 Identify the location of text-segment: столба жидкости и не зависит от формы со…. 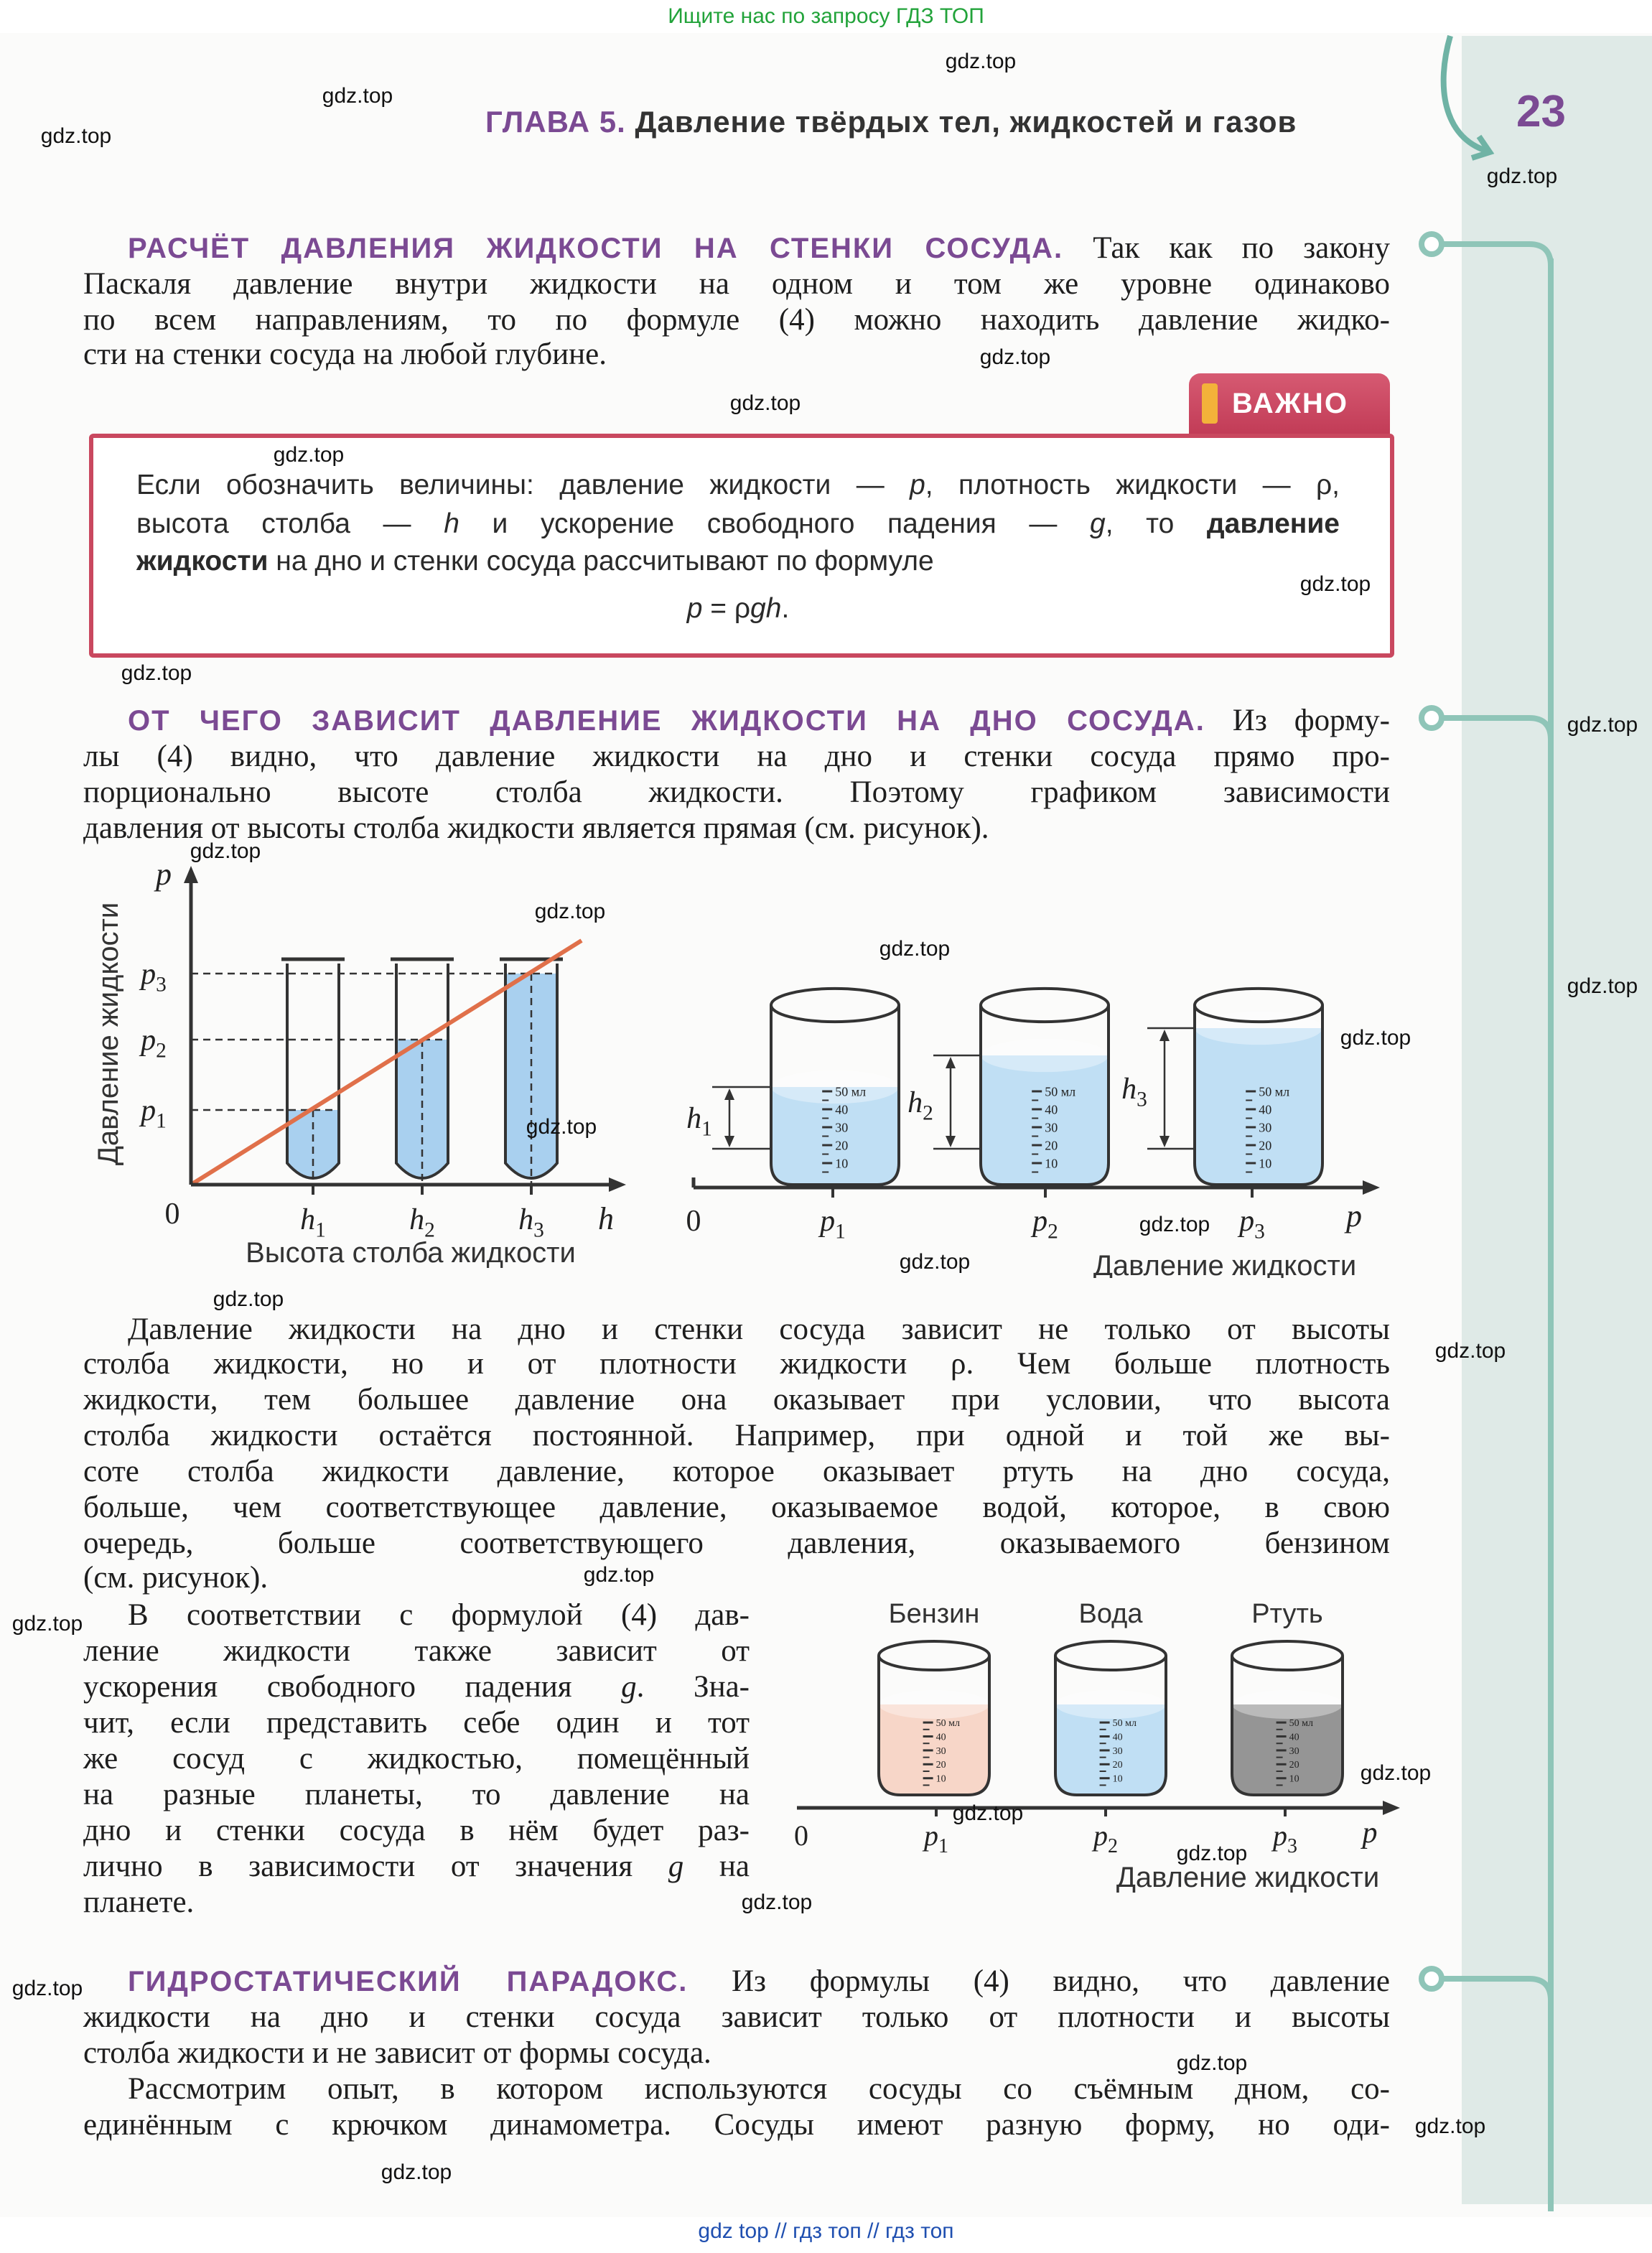
(397, 2053).